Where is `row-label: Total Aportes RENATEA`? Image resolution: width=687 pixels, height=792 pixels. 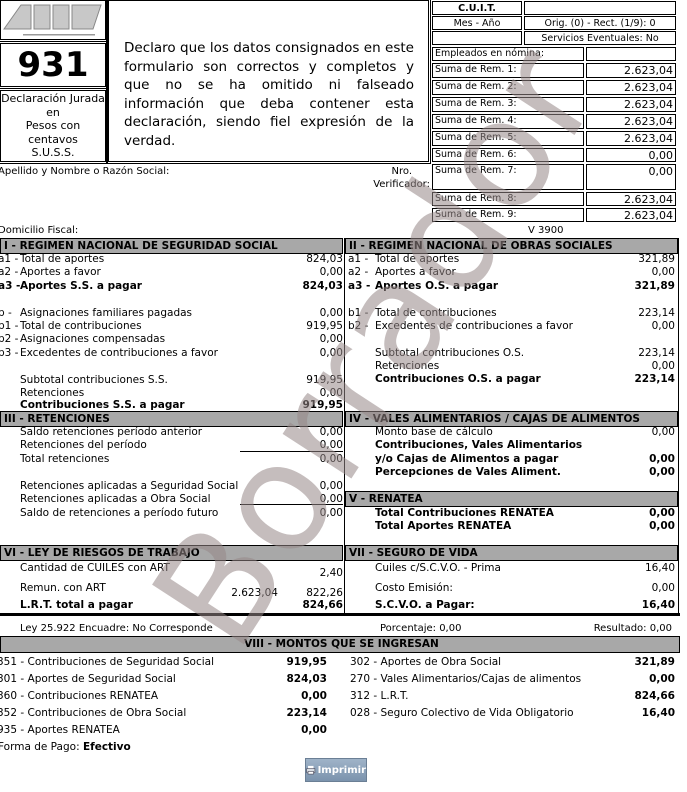 row-label: Total Aportes RENATEA is located at coordinates (443, 526).